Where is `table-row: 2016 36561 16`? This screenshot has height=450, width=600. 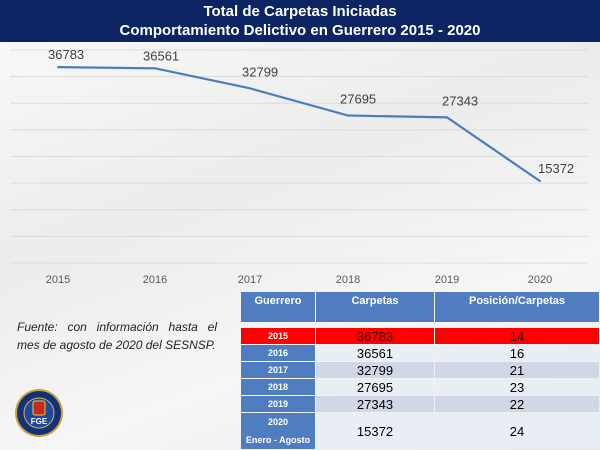 table-row: 2016 36561 16 is located at coordinates (420, 353).